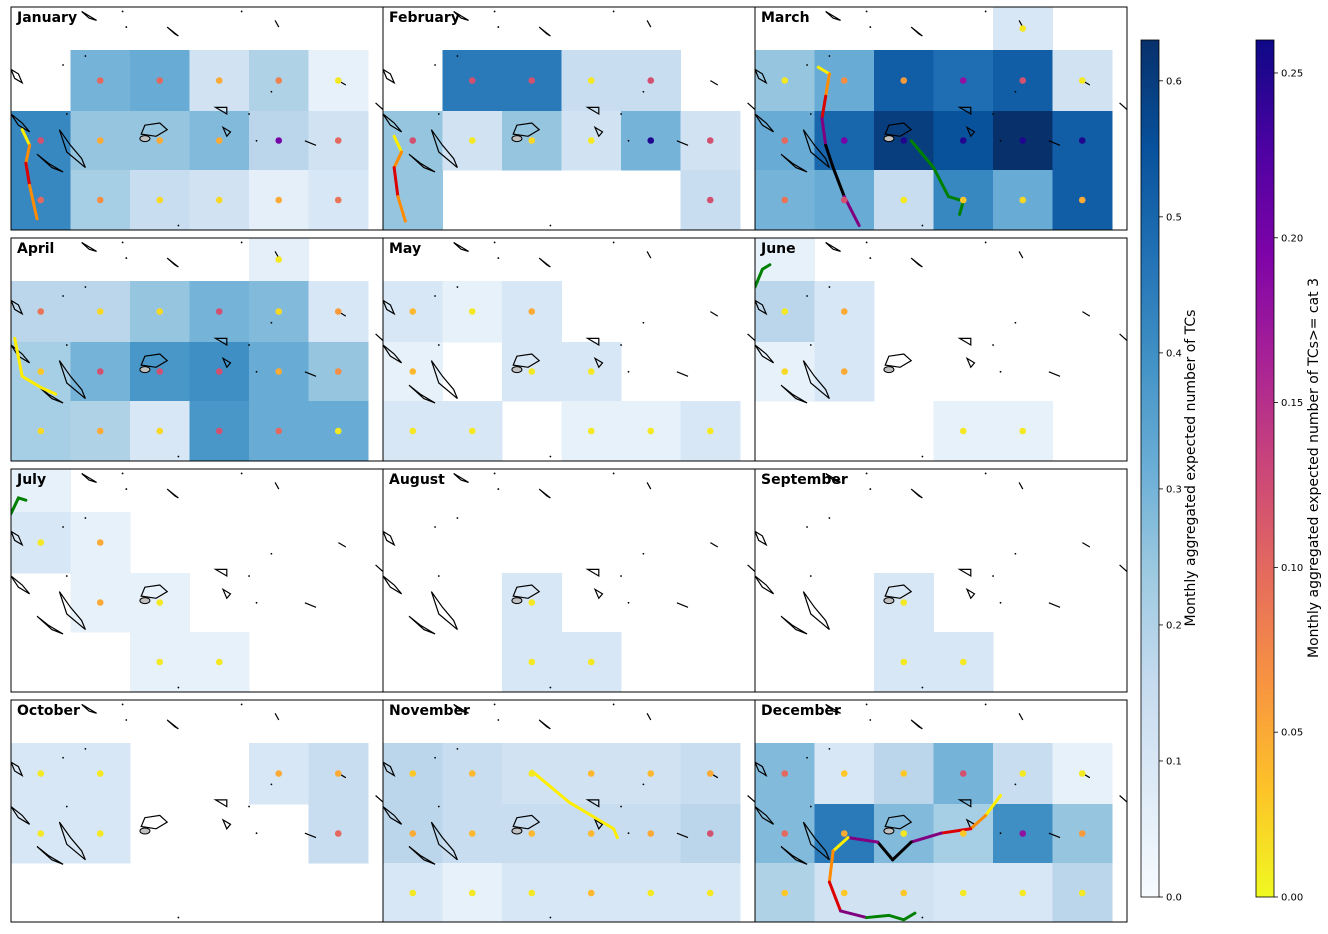 The width and height of the screenshot is (1328, 934). I want to click on panel-title: January, so click(46, 18).